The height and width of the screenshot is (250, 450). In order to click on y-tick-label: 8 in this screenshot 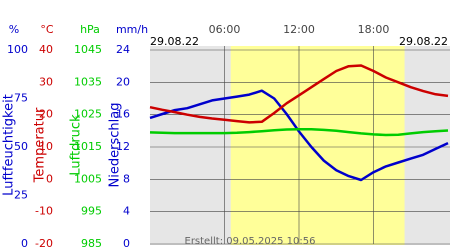, I will do `click(126, 178)`.